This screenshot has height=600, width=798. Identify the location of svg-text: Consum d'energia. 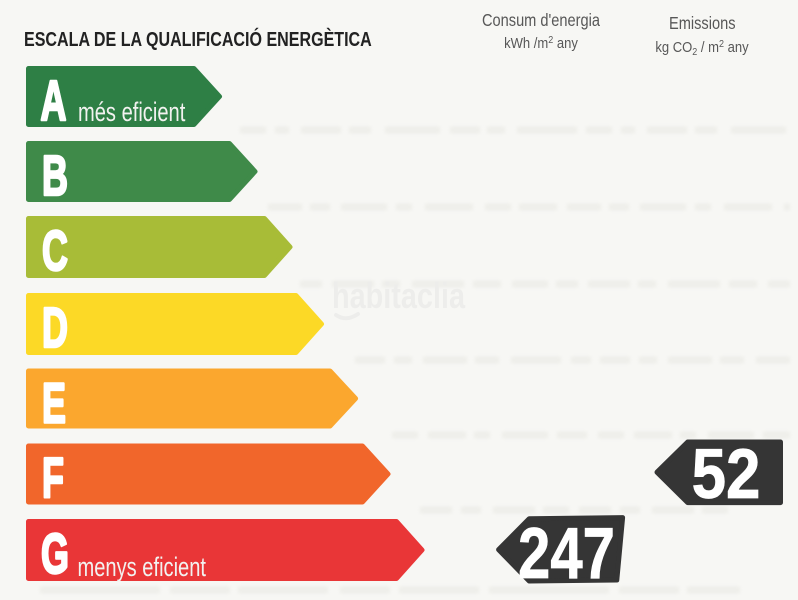
(541, 21).